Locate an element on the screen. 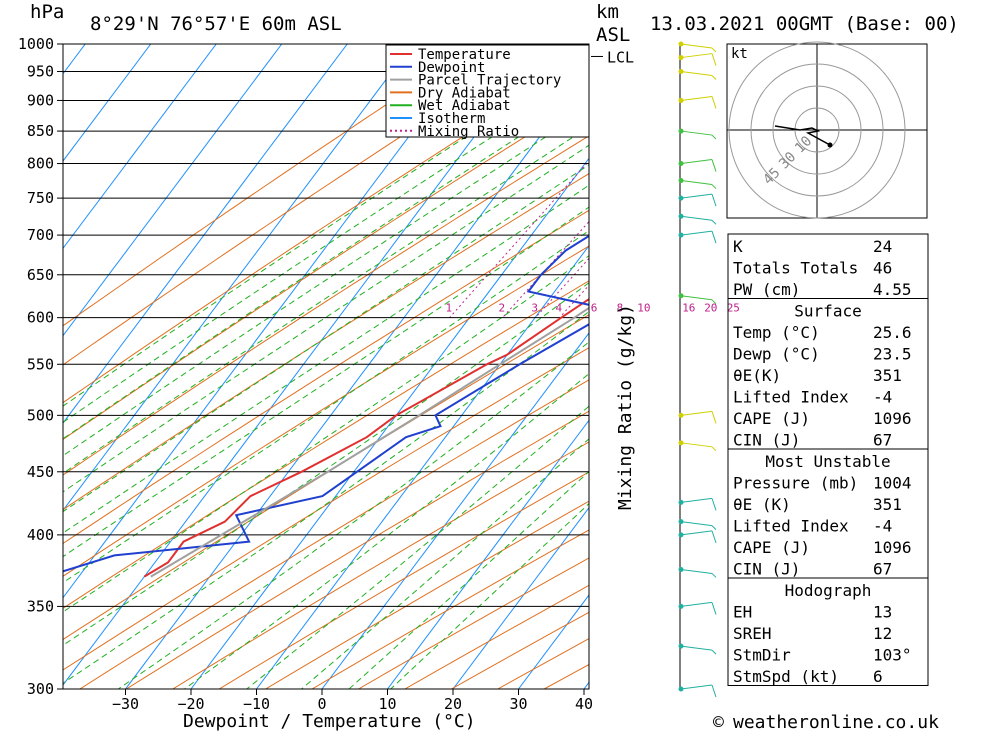 Image resolution: width=1000 pixels, height=733 pixels. most-unstable-section-title: Most Unstable is located at coordinates (827, 461).